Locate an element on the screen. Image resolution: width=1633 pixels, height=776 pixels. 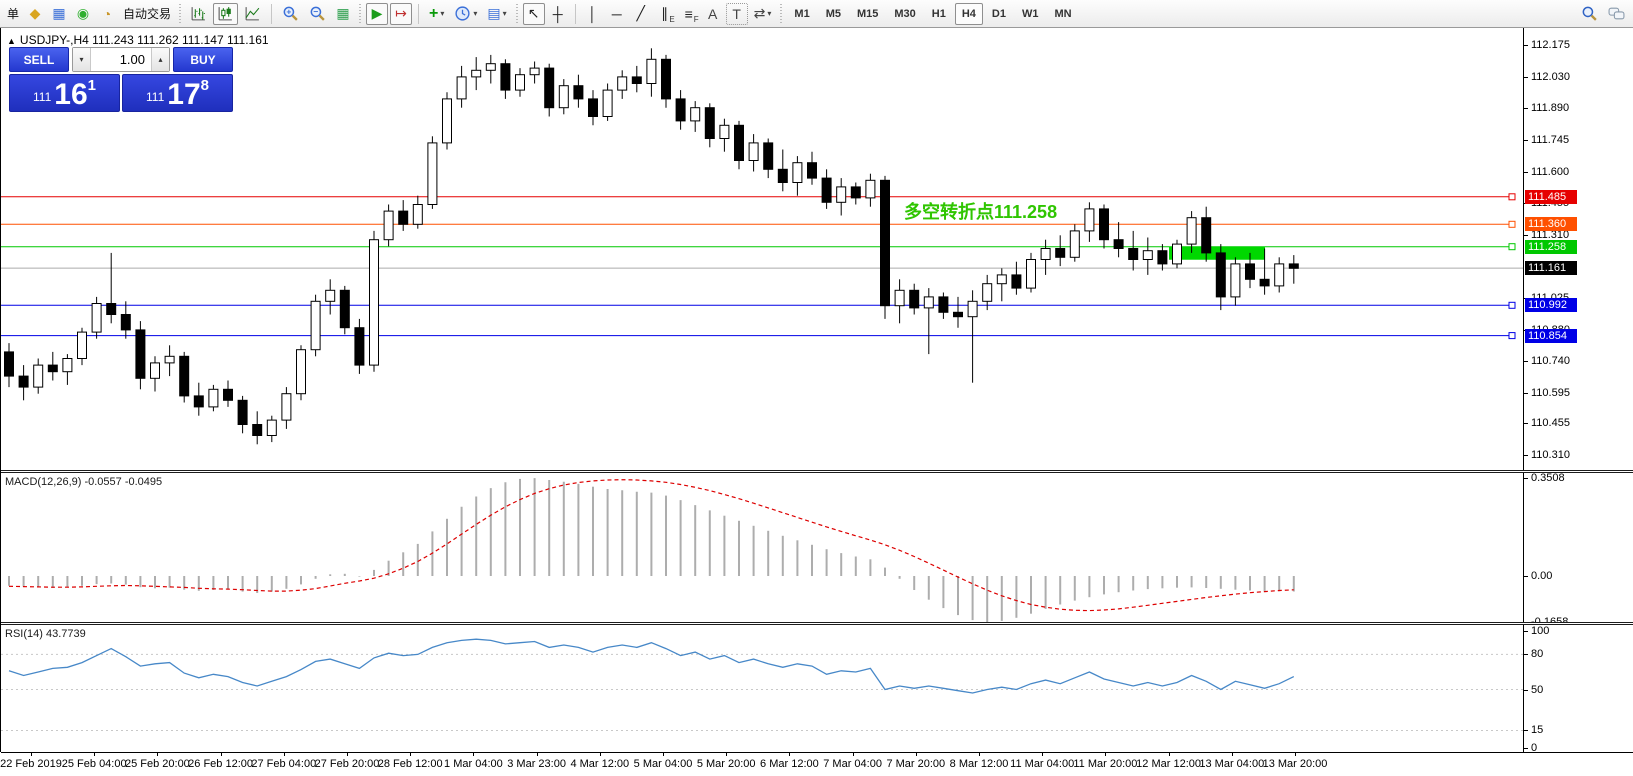
time-tick-label: 11 Mar 04:00 is located at coordinates (1042, 764).